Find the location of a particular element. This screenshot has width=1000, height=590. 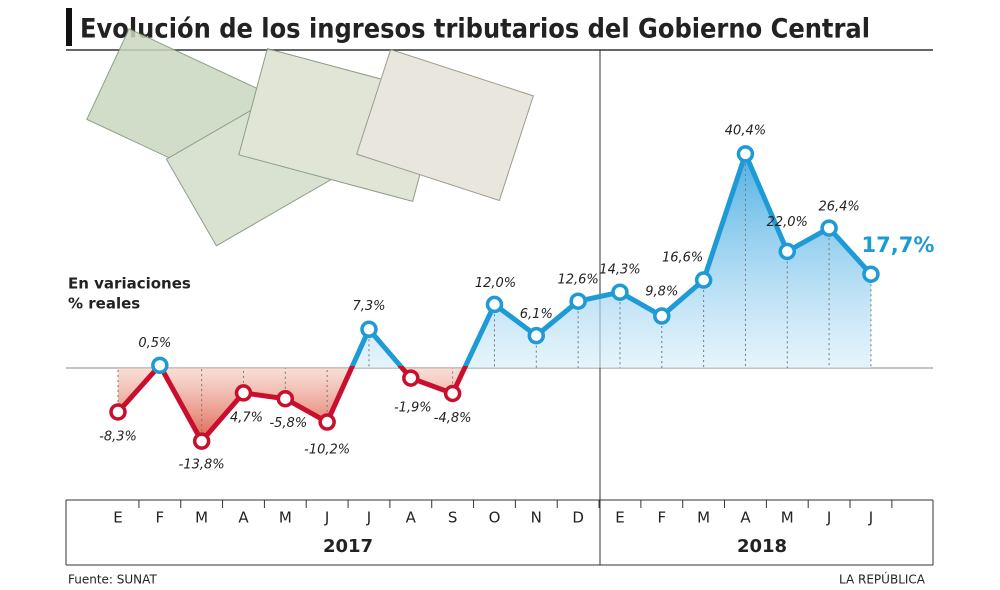

year-label: 2018 is located at coordinates (762, 546).